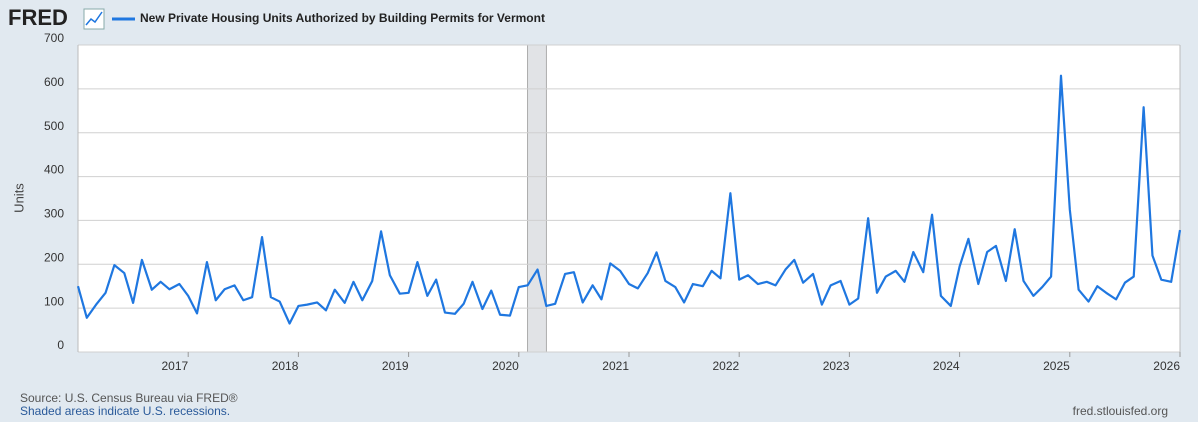 This screenshot has width=1198, height=422. Describe the element at coordinates (1166, 366) in the screenshot. I see `x-tick-label: 2026` at that location.